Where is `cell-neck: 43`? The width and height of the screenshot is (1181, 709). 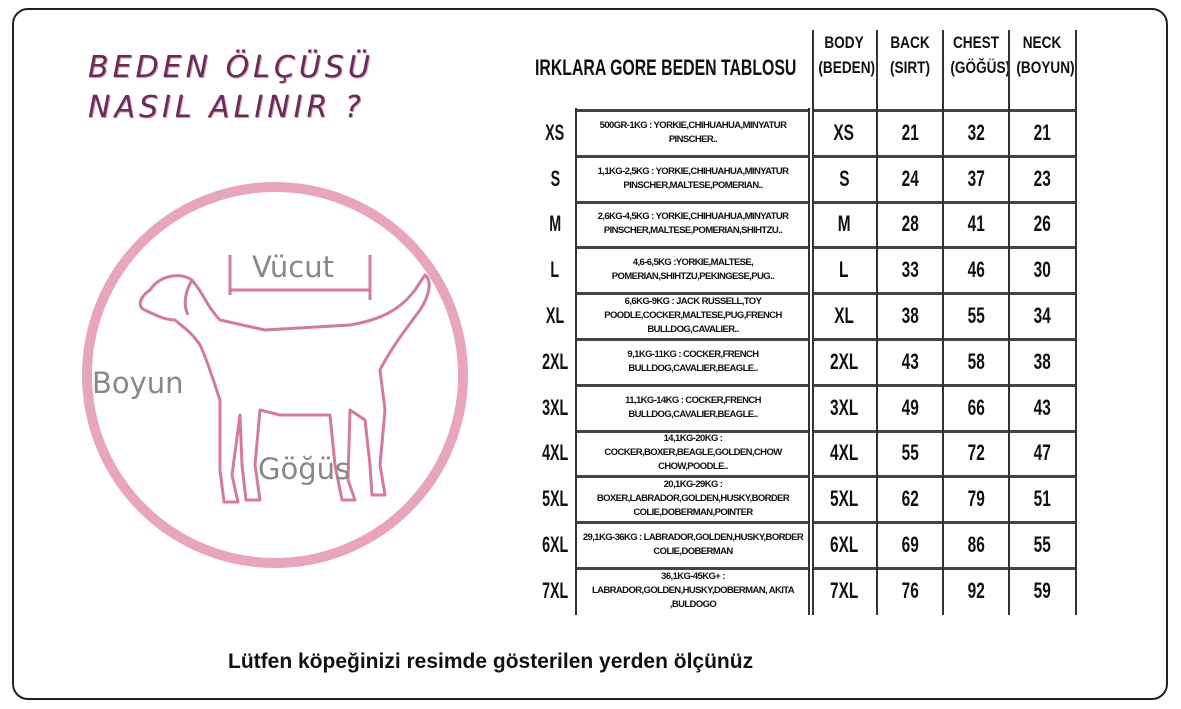 cell-neck: 43 is located at coordinates (1042, 408).